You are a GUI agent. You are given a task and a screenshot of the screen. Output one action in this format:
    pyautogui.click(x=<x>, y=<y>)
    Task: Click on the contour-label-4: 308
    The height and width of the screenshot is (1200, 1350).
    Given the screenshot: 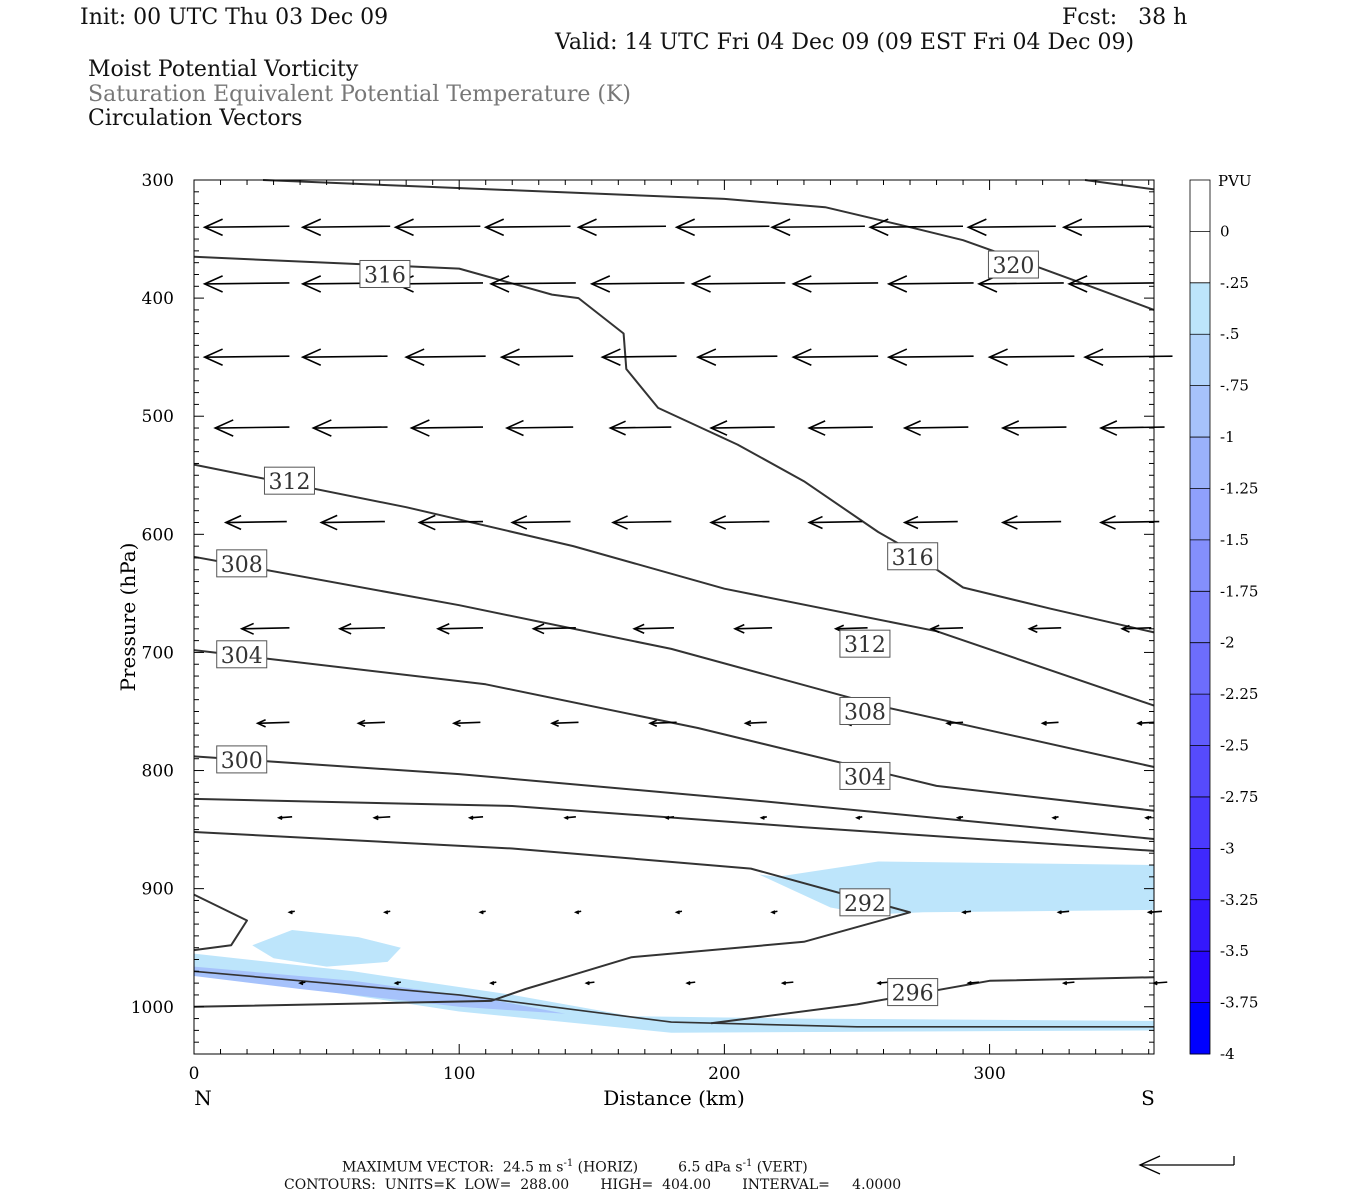 What is the action you would take?
    pyautogui.click(x=242, y=563)
    